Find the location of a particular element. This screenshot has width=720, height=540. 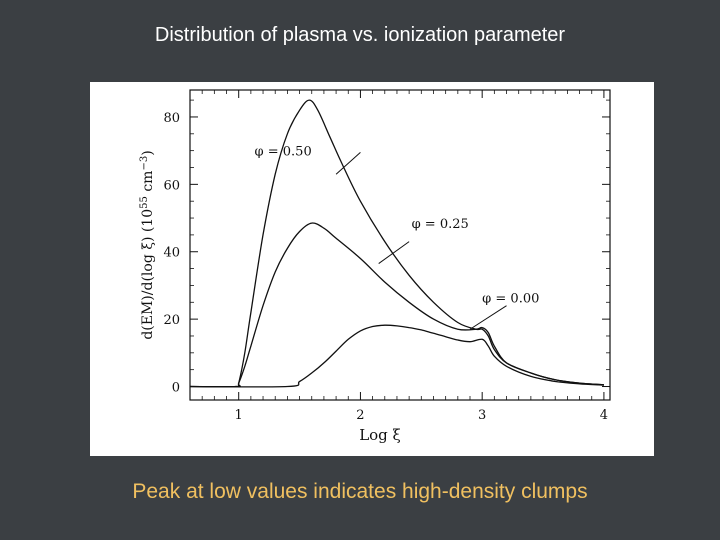

y-axis-label-suffix: ) is located at coordinates (148, 152).